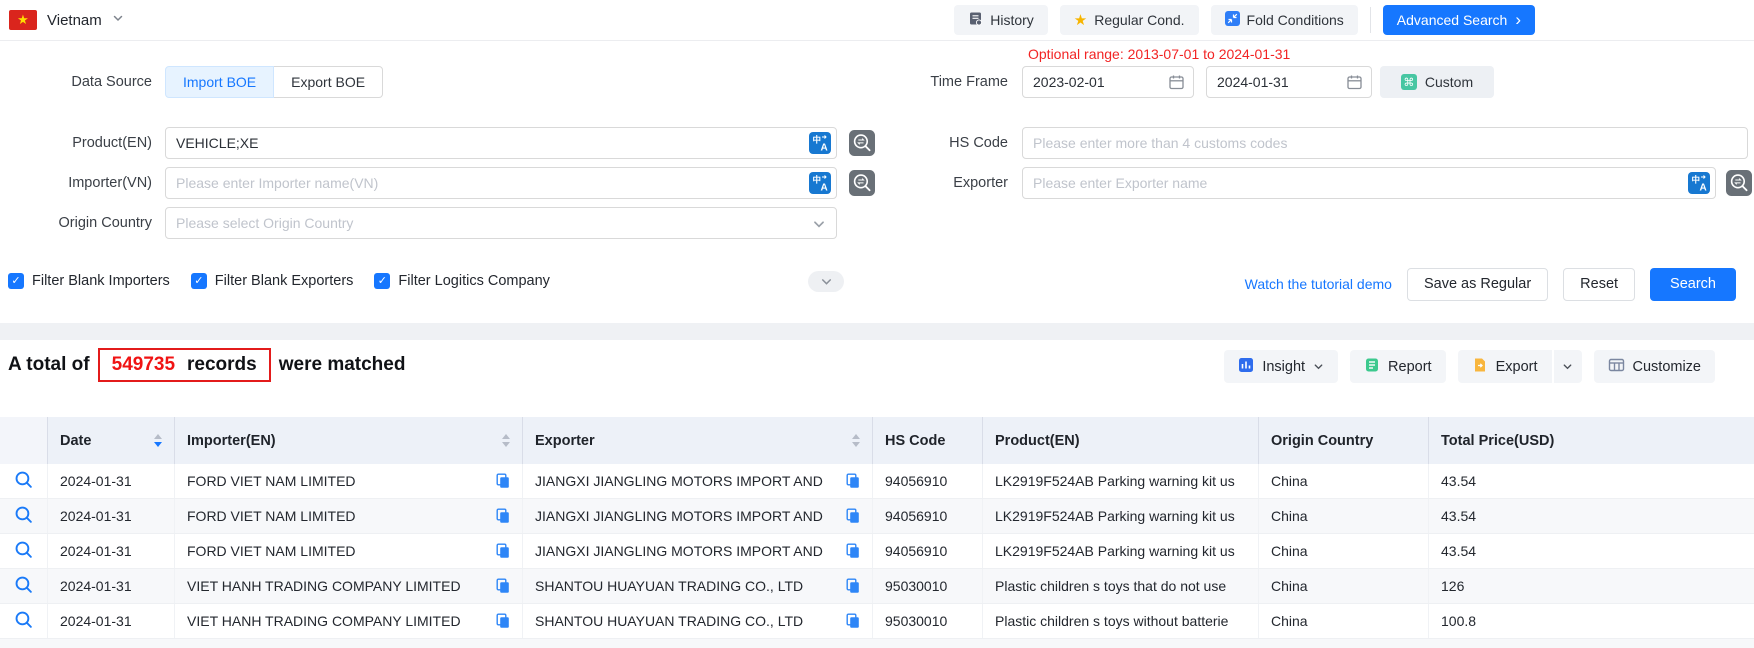 This screenshot has width=1754, height=648. What do you see at coordinates (153, 440) in the screenshot?
I see `sort-control-date` at bounding box center [153, 440].